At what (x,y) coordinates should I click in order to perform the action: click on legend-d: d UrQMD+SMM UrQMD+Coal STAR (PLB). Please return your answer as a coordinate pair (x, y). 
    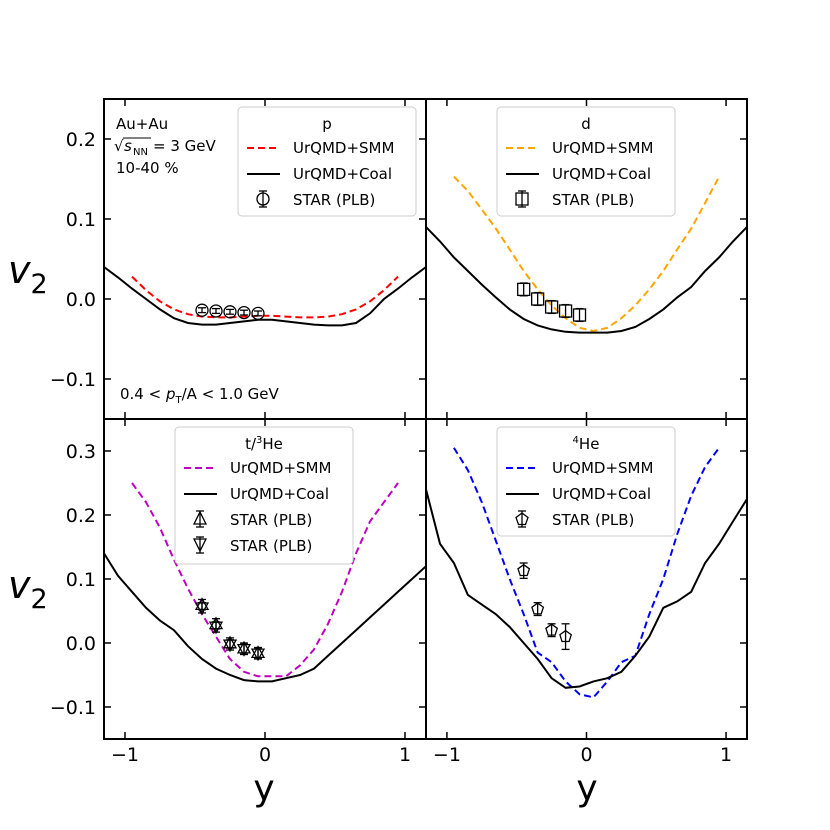
    Looking at the image, I should click on (586, 161).